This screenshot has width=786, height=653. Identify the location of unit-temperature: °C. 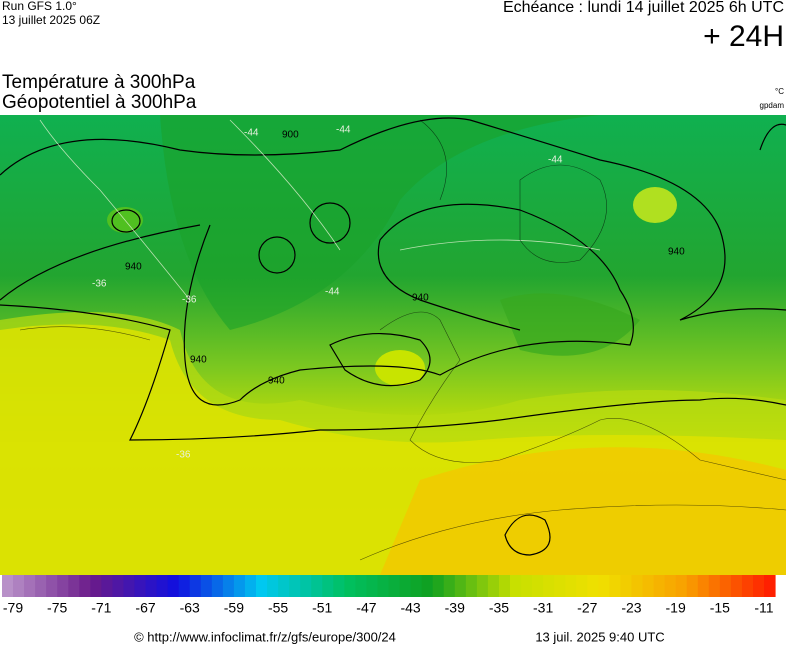
(779, 91).